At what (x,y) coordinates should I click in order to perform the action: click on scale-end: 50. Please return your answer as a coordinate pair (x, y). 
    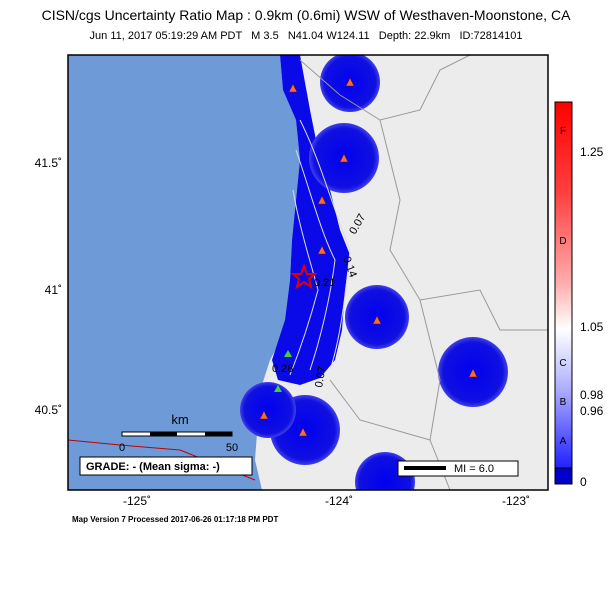
    Looking at the image, I should click on (232, 448).